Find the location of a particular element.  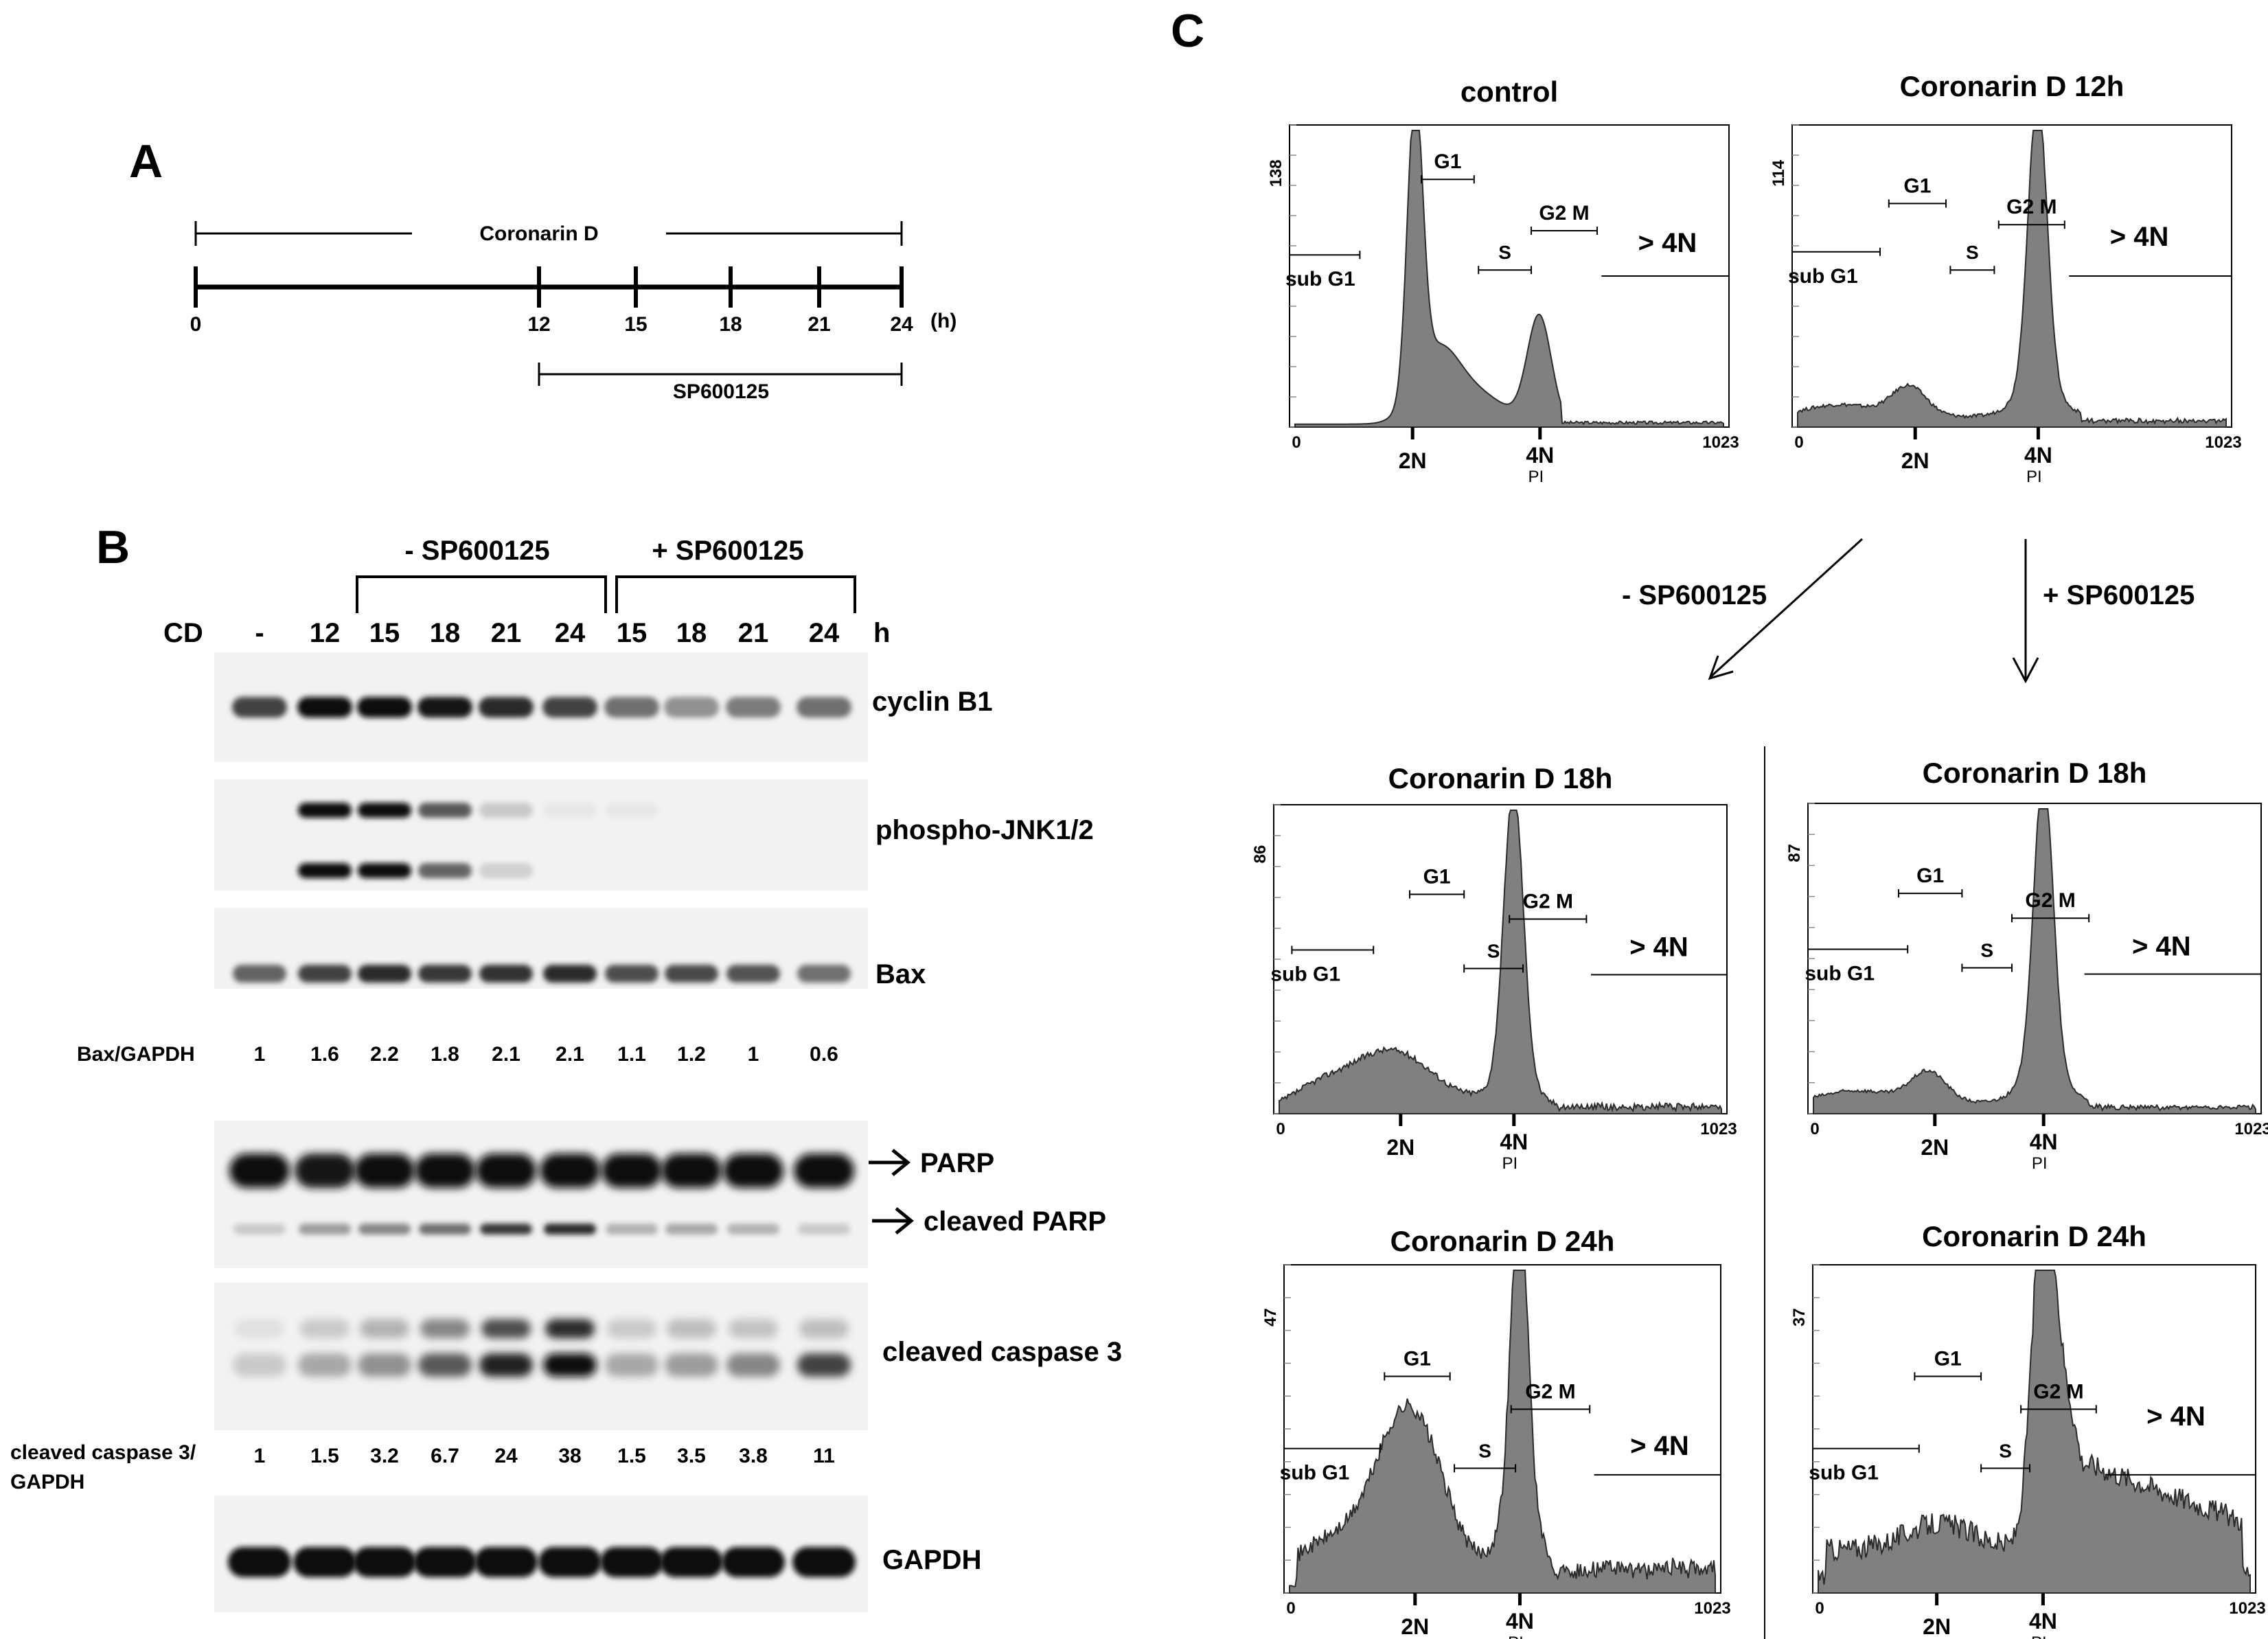

gate-s-label: S is located at coordinates (1504, 252).